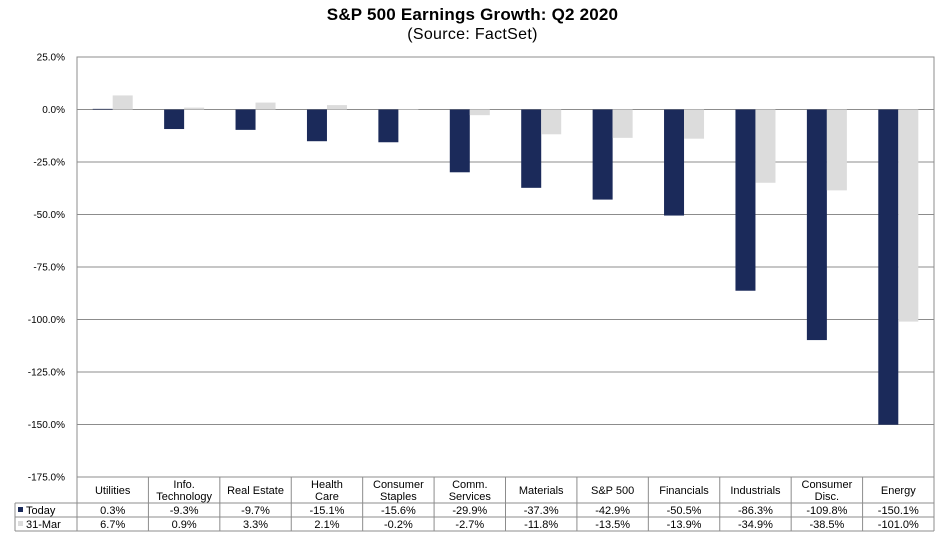  I want to click on category-label: Info., so click(183, 485).